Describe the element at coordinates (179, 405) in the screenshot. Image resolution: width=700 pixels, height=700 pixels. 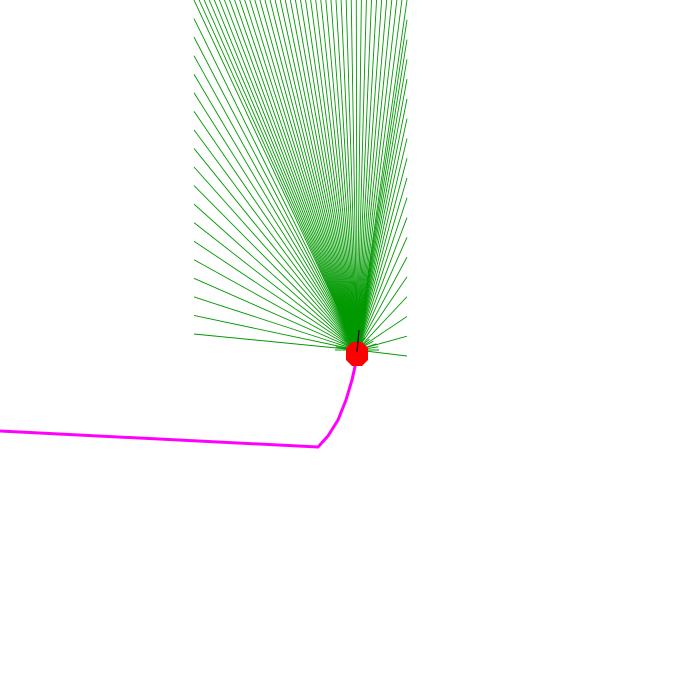
I see `robot-trajectory-path` at that location.